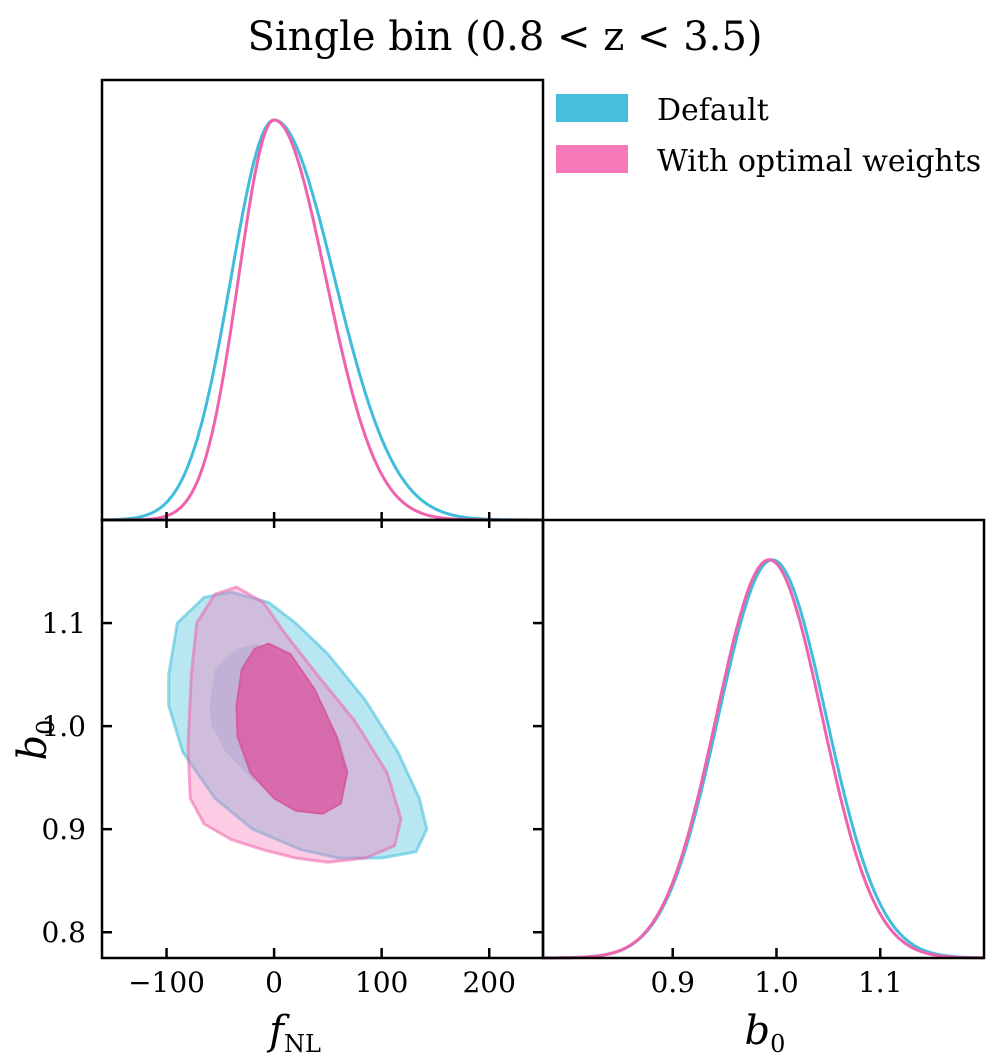 This screenshot has height=1063, width=997. What do you see at coordinates (819, 161) in the screenshot?
I see `legend-label-optimal: With optimal weights` at bounding box center [819, 161].